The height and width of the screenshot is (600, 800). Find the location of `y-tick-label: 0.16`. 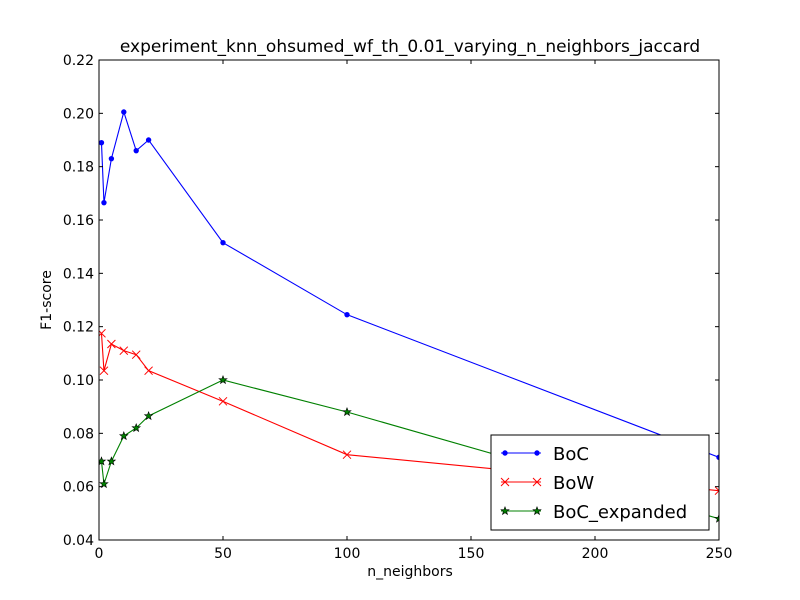

y-tick-label: 0.16 is located at coordinates (78, 221).